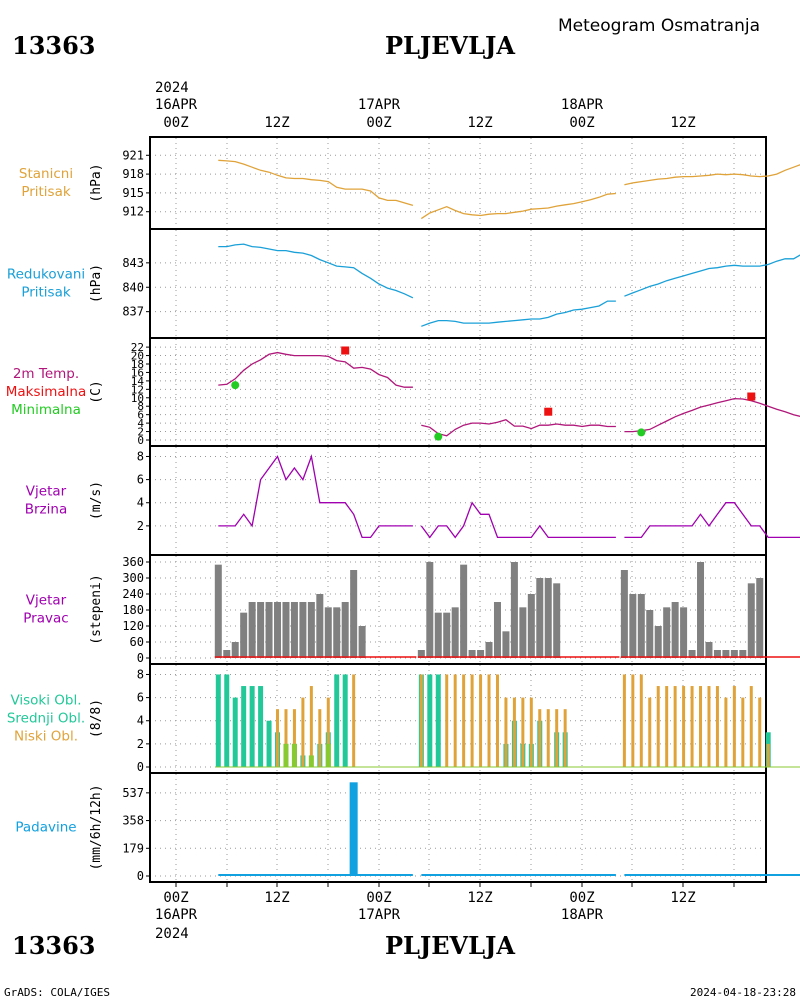 This screenshot has height=1000, width=800. Describe the element at coordinates (46, 374) in the screenshot. I see `panel-label: 2m Temp.` at that location.